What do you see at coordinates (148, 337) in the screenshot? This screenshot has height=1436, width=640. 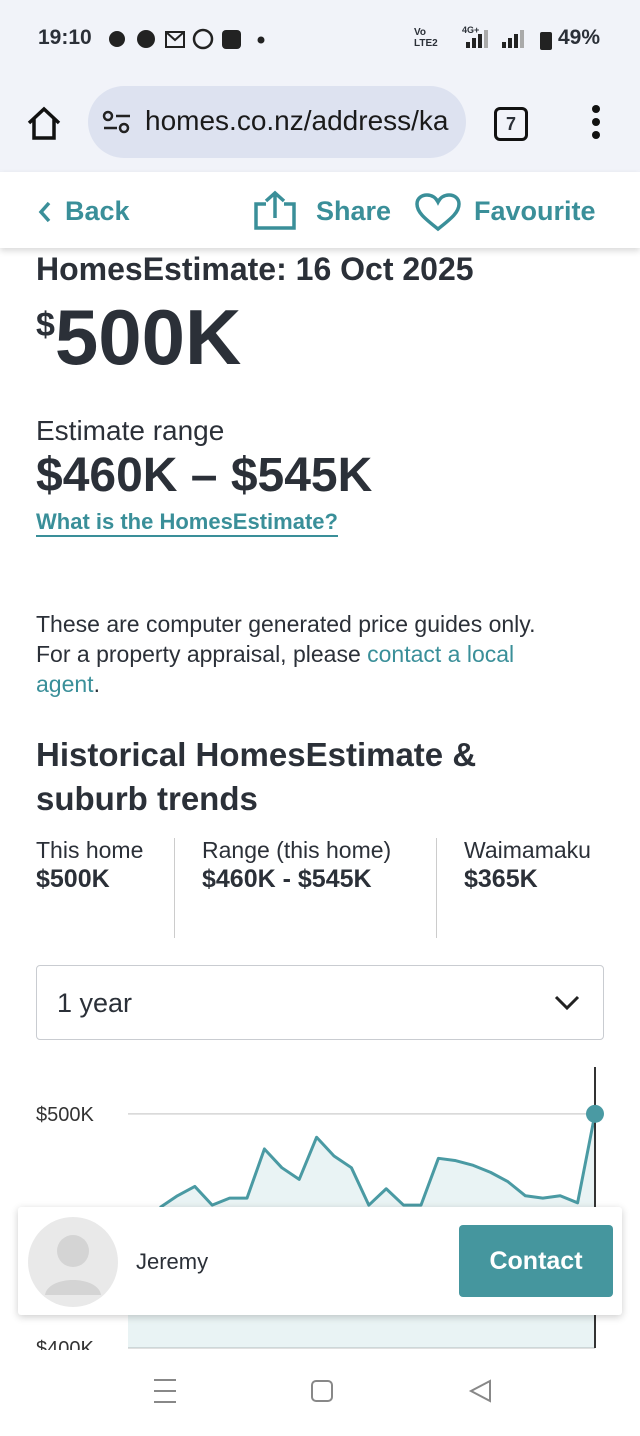 I see `amount: 500K` at bounding box center [148, 337].